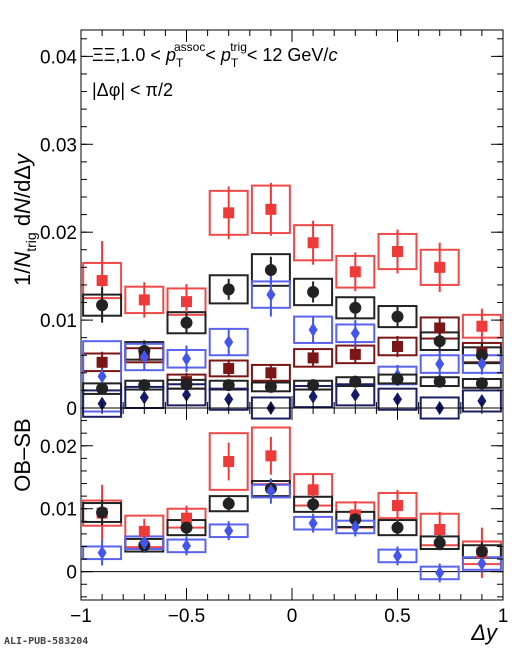 The width and height of the screenshot is (530, 650). Describe the element at coordinates (22, 454) in the screenshot. I see `bottom-y-axis-title: OB–SB` at that location.